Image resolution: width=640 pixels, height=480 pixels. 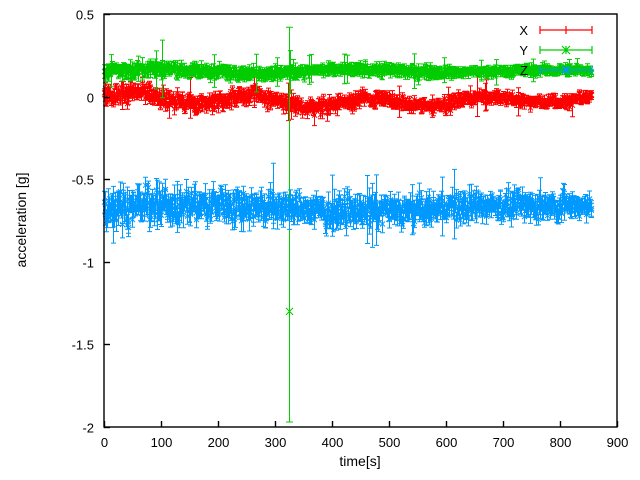 What do you see at coordinates (88, 263) in the screenshot?
I see `y-tick-label: -1` at bounding box center [88, 263].